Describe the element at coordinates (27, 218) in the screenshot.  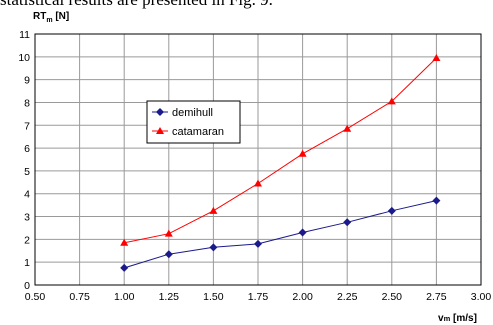
I see `y-tick-label: 3` at that location.